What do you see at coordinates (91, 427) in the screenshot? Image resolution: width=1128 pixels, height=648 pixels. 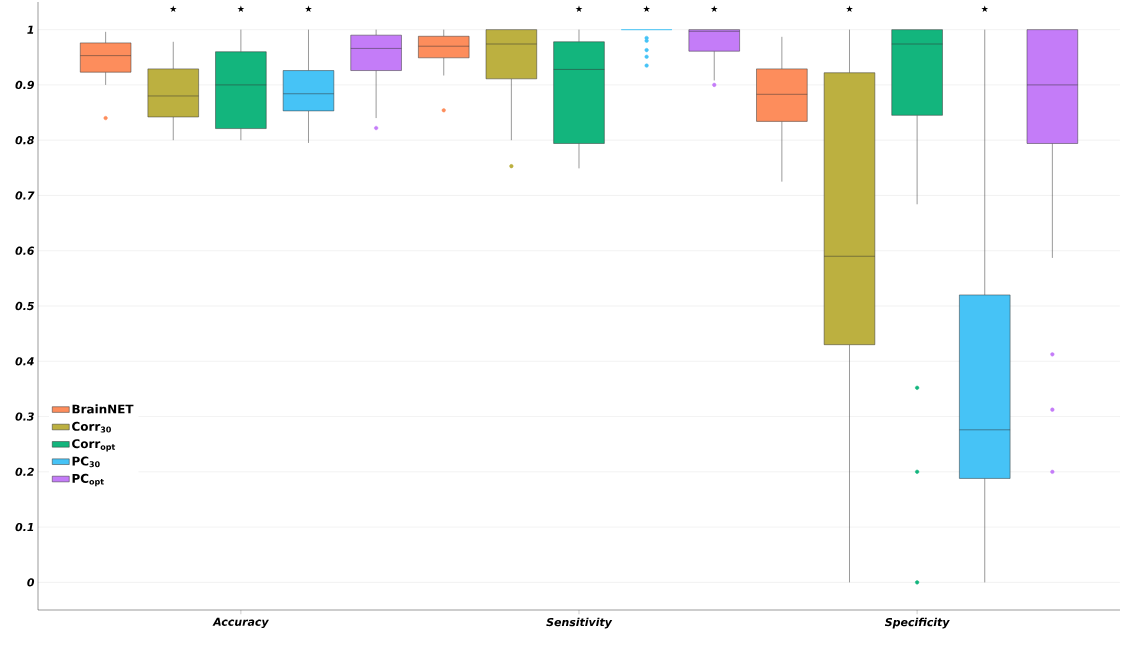 I see `legend-label: Corr$_{30}$` at bounding box center [91, 427].